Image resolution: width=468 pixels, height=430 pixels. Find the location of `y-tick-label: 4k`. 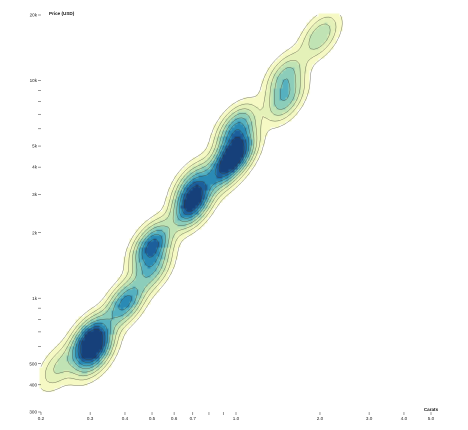

y-tick-label: 4k is located at coordinates (35, 167).